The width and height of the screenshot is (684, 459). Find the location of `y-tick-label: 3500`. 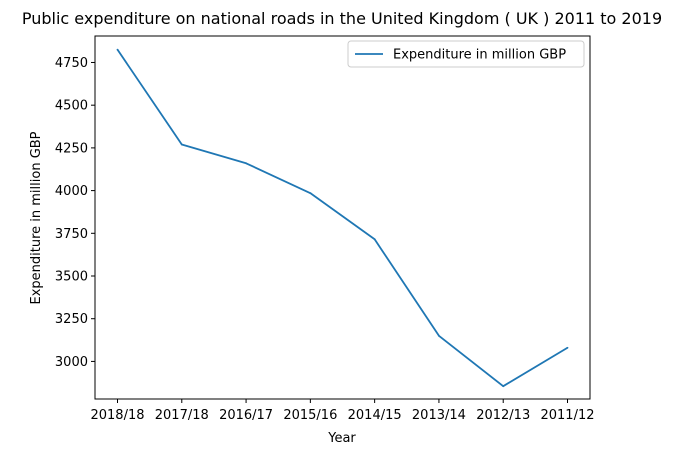

y-tick-label: 3500 is located at coordinates (71, 277).